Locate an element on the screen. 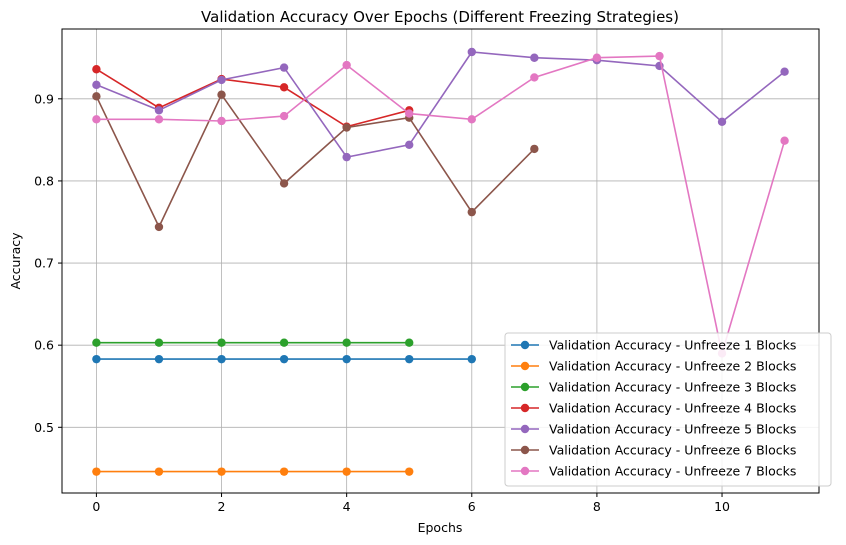 Image resolution: width=846 pixels, height=545 pixels. x-axis-label: Epochs is located at coordinates (440, 527).